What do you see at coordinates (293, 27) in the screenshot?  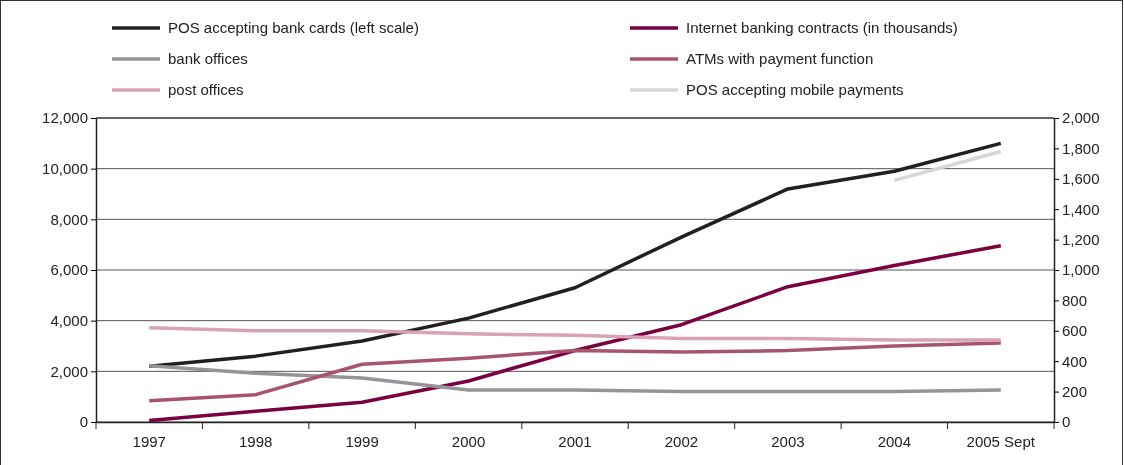 I see `legend-label: POS accepting bank cards (left scale)` at bounding box center [293, 27].